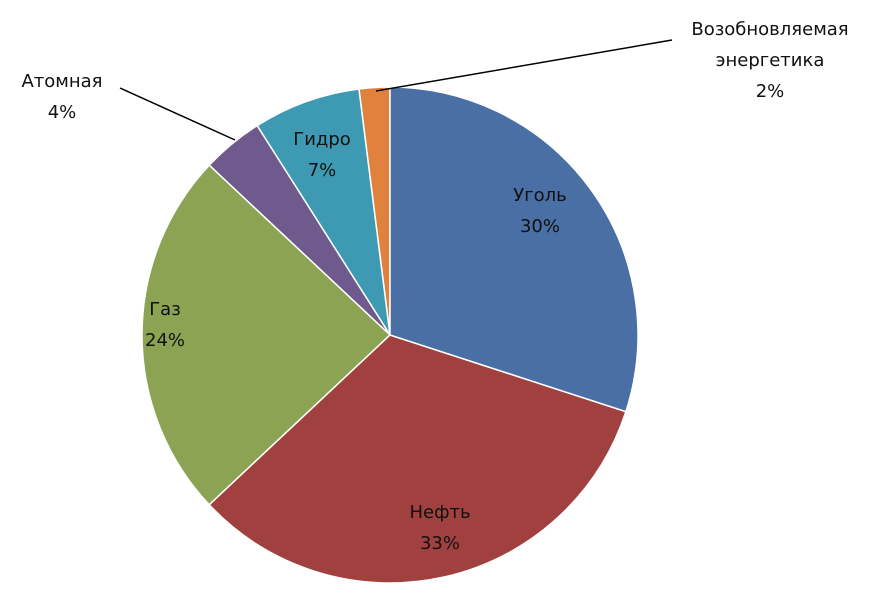  Describe the element at coordinates (539, 226) in the screenshot. I see `value-label: 30%` at that location.